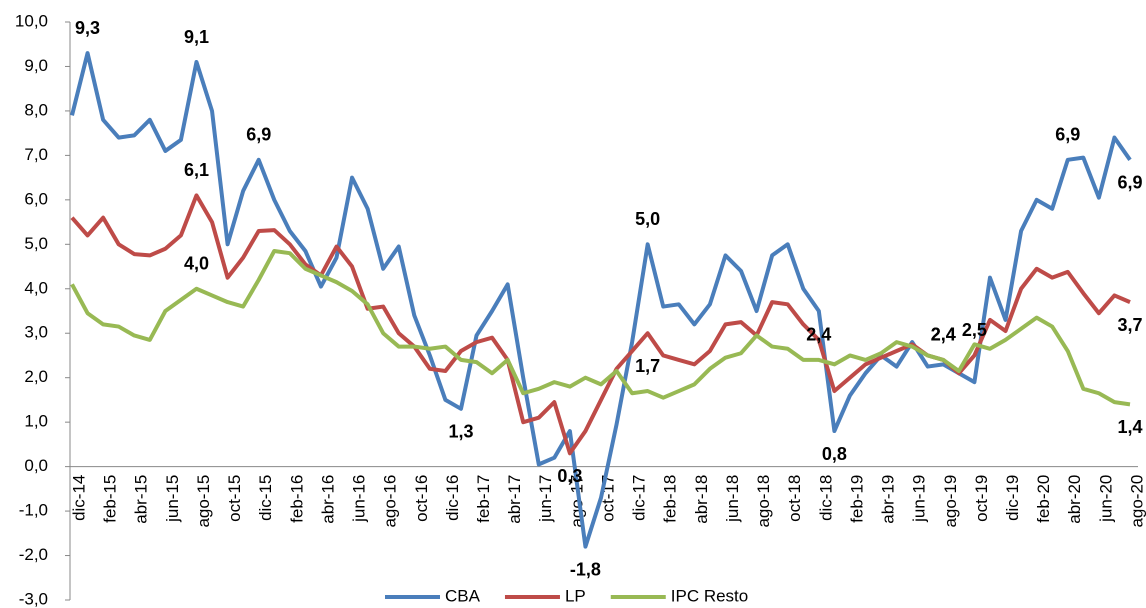  I want to click on x-tick-label: ago-15, so click(203, 501).